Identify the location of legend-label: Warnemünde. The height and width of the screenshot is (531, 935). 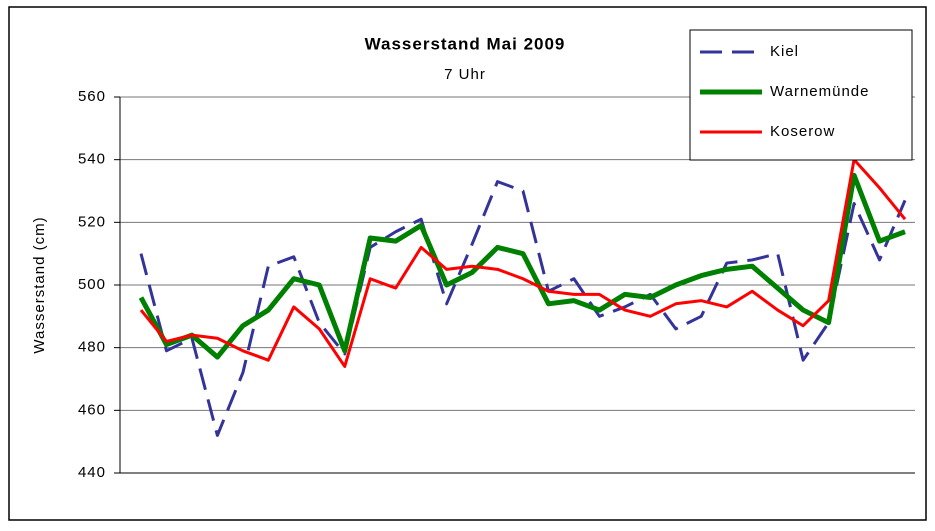
(820, 91).